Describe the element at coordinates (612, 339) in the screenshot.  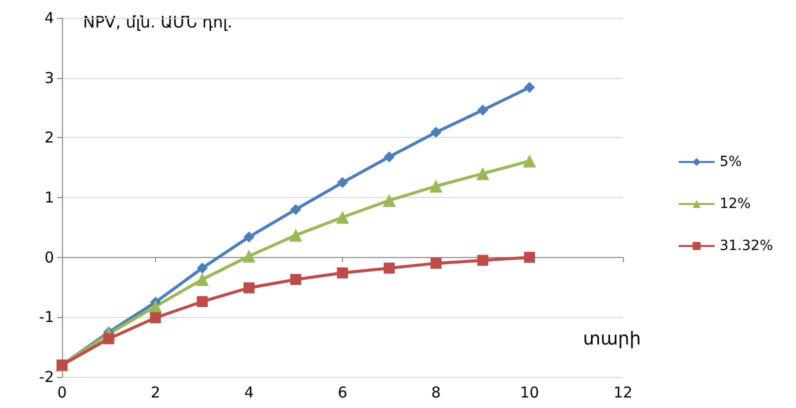
I see `x-axis-title: տարի` at that location.